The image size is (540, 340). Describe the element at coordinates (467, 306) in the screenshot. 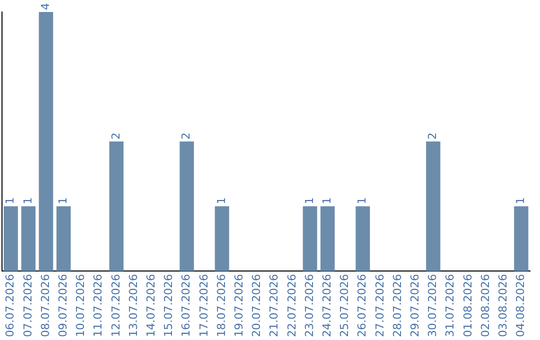

I see `x-tick-label: 01.08.2026` at that location.